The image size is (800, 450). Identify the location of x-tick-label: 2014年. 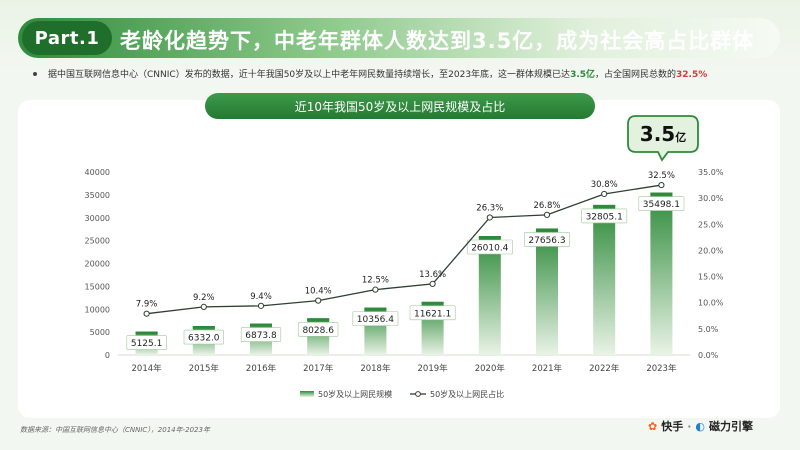
(147, 368).